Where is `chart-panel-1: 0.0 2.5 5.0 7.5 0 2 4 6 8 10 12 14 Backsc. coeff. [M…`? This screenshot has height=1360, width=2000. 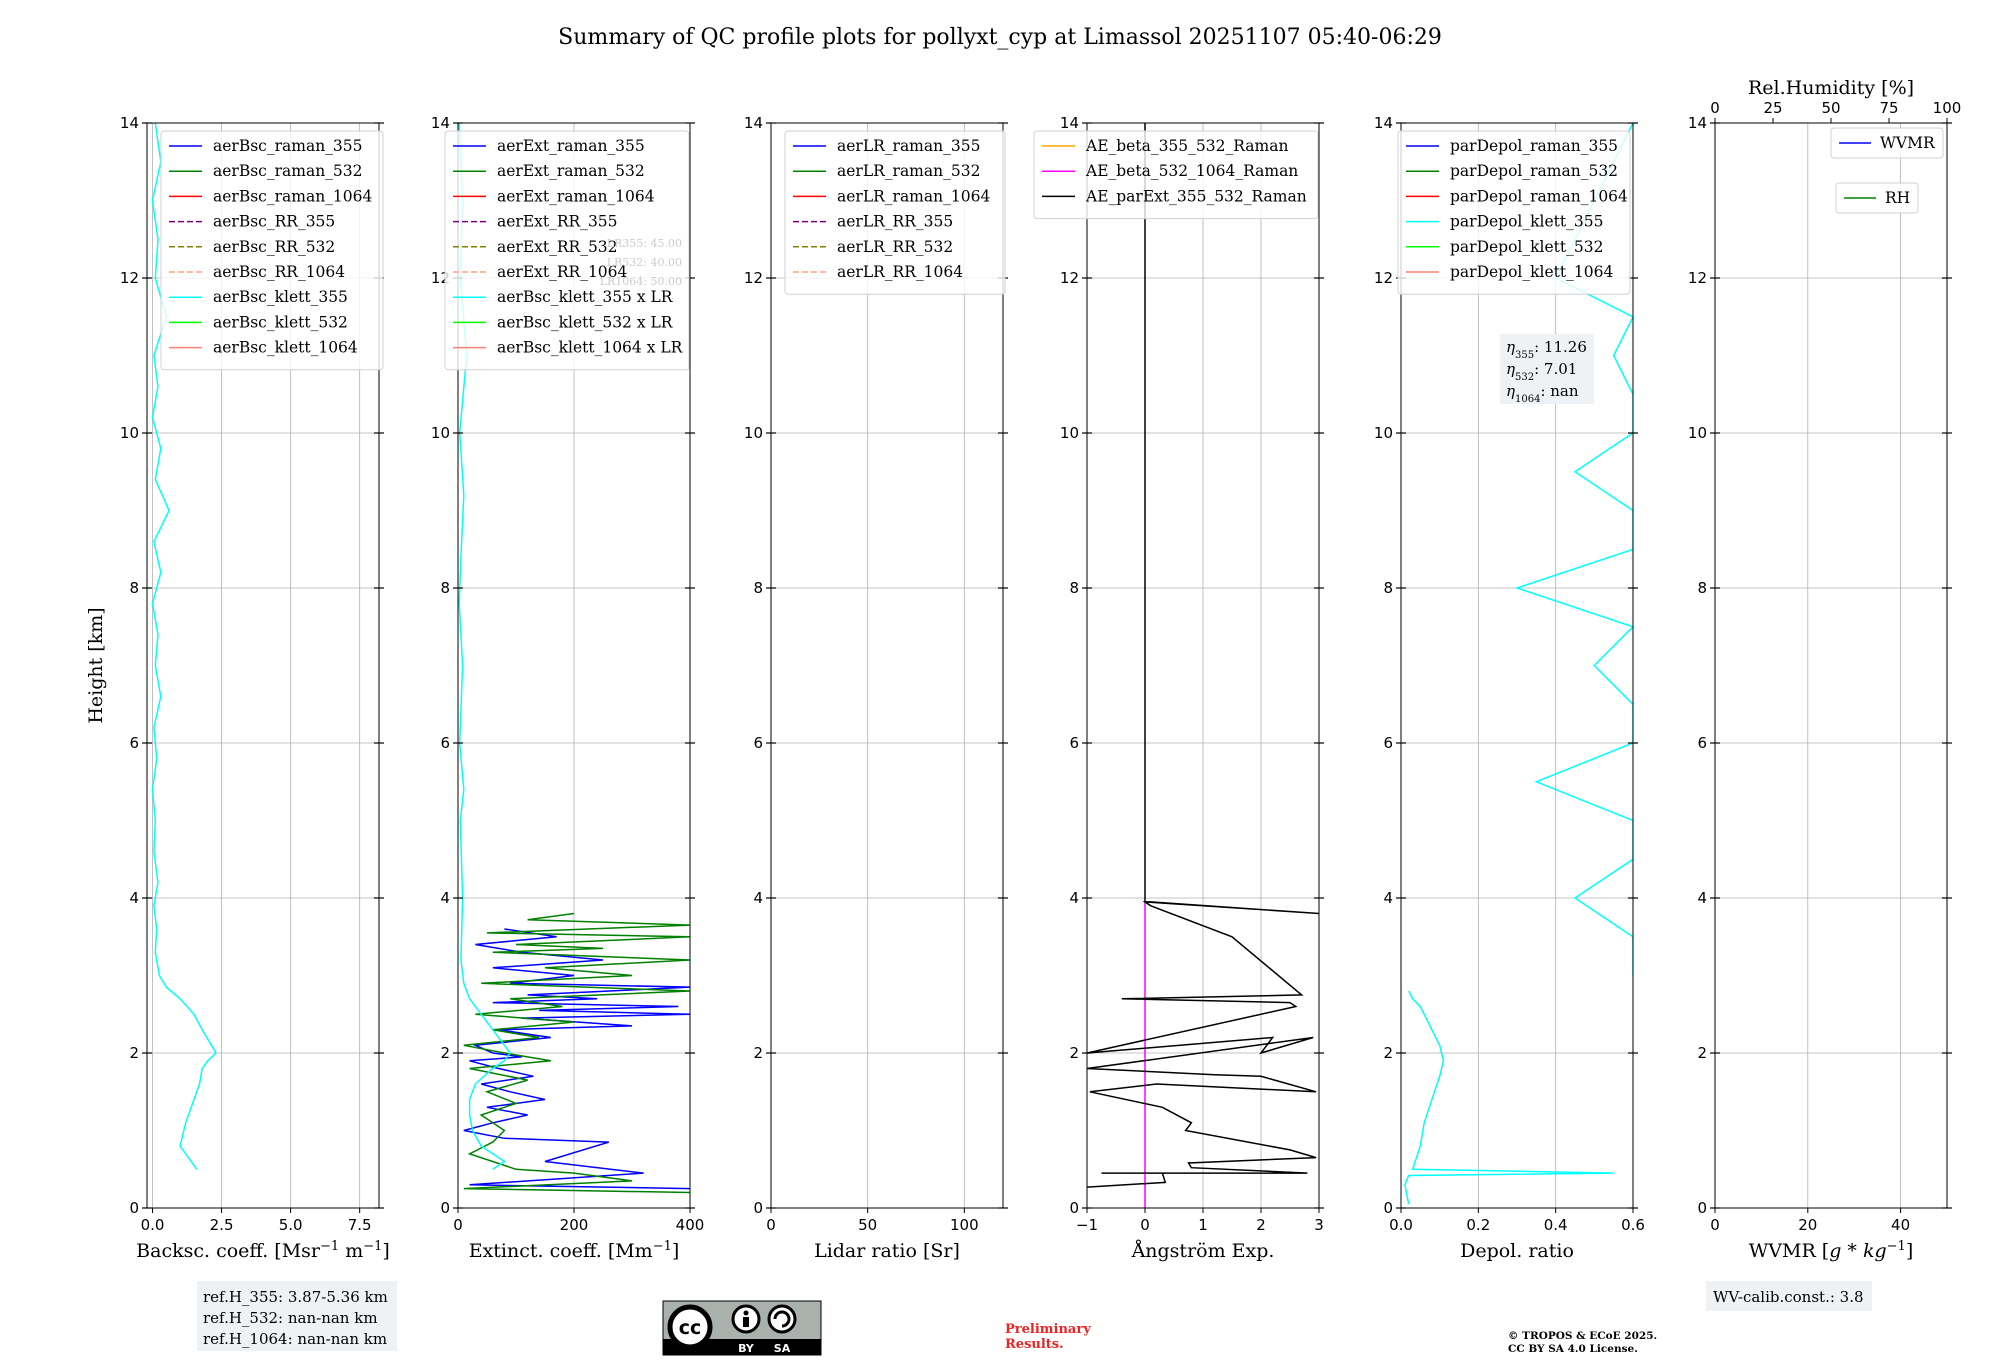
chart-panel-1: 0.0 2.5 5.0 7.5 0 2 4 6 8 10 12 14 Backsc. coeff. [M… is located at coordinates (241, 732).